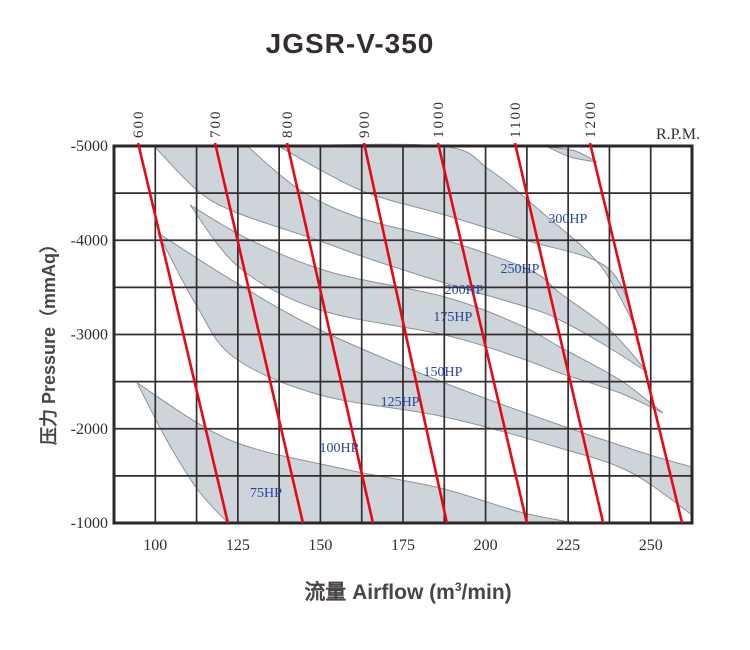  I want to click on band-area-top-right-wedge, so click(572, 154).